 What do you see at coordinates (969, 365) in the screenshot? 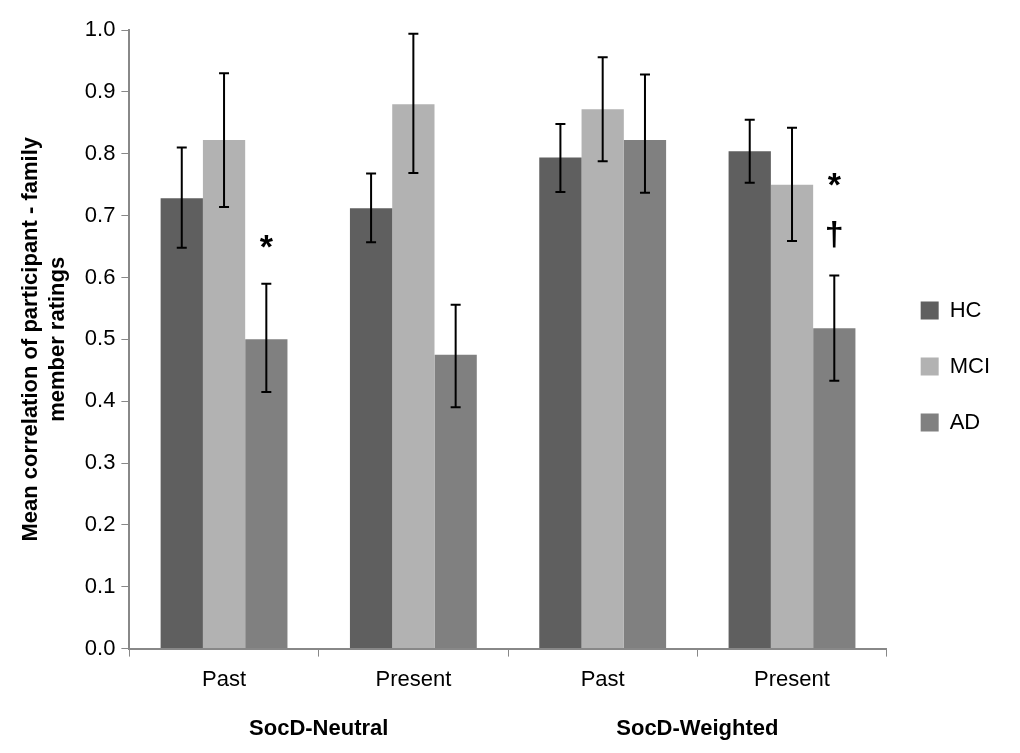
I see `legend-label: MCI` at bounding box center [969, 365].